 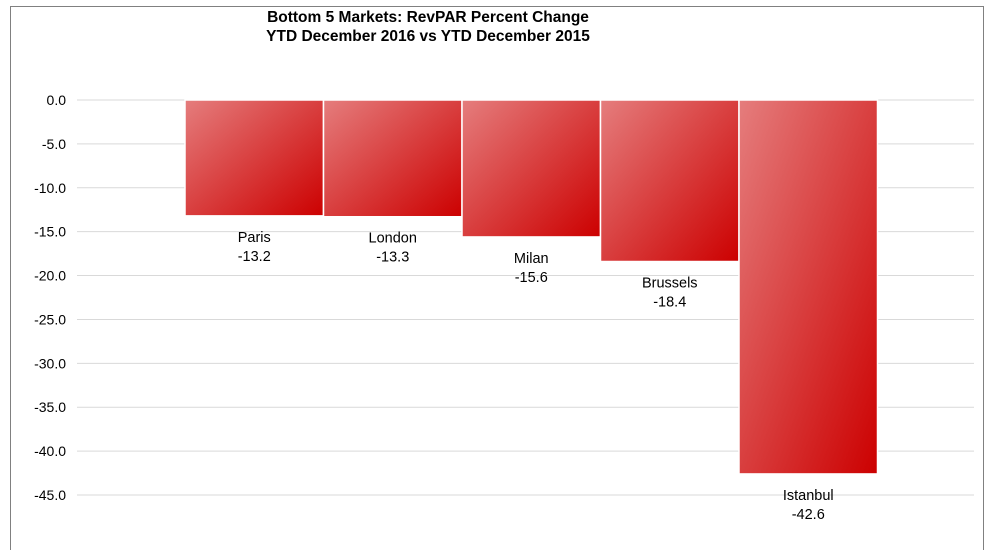 I want to click on y-tick-label: -15.0, so click(x=50, y=232).